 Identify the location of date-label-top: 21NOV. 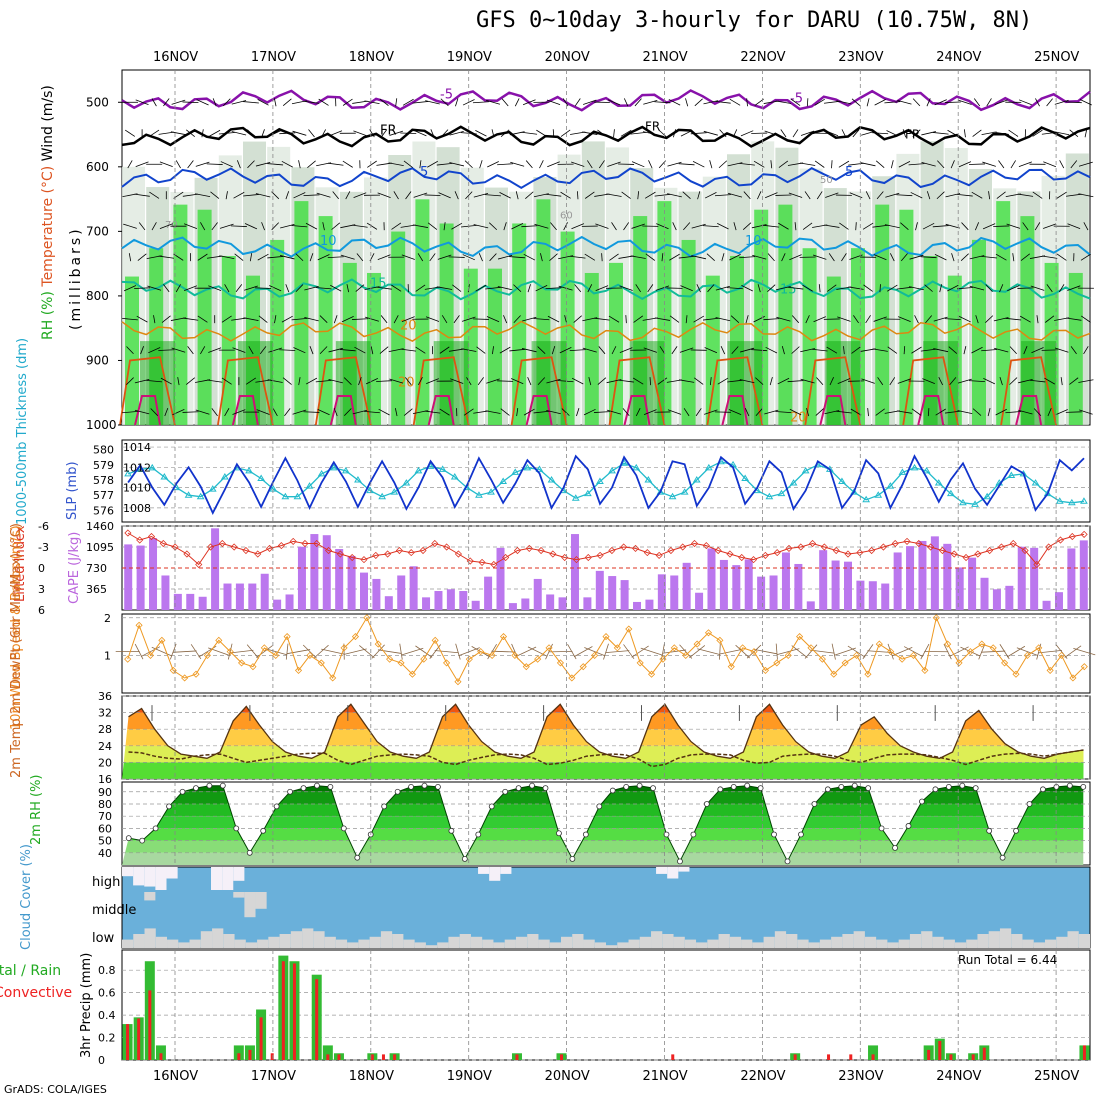
(665, 57).